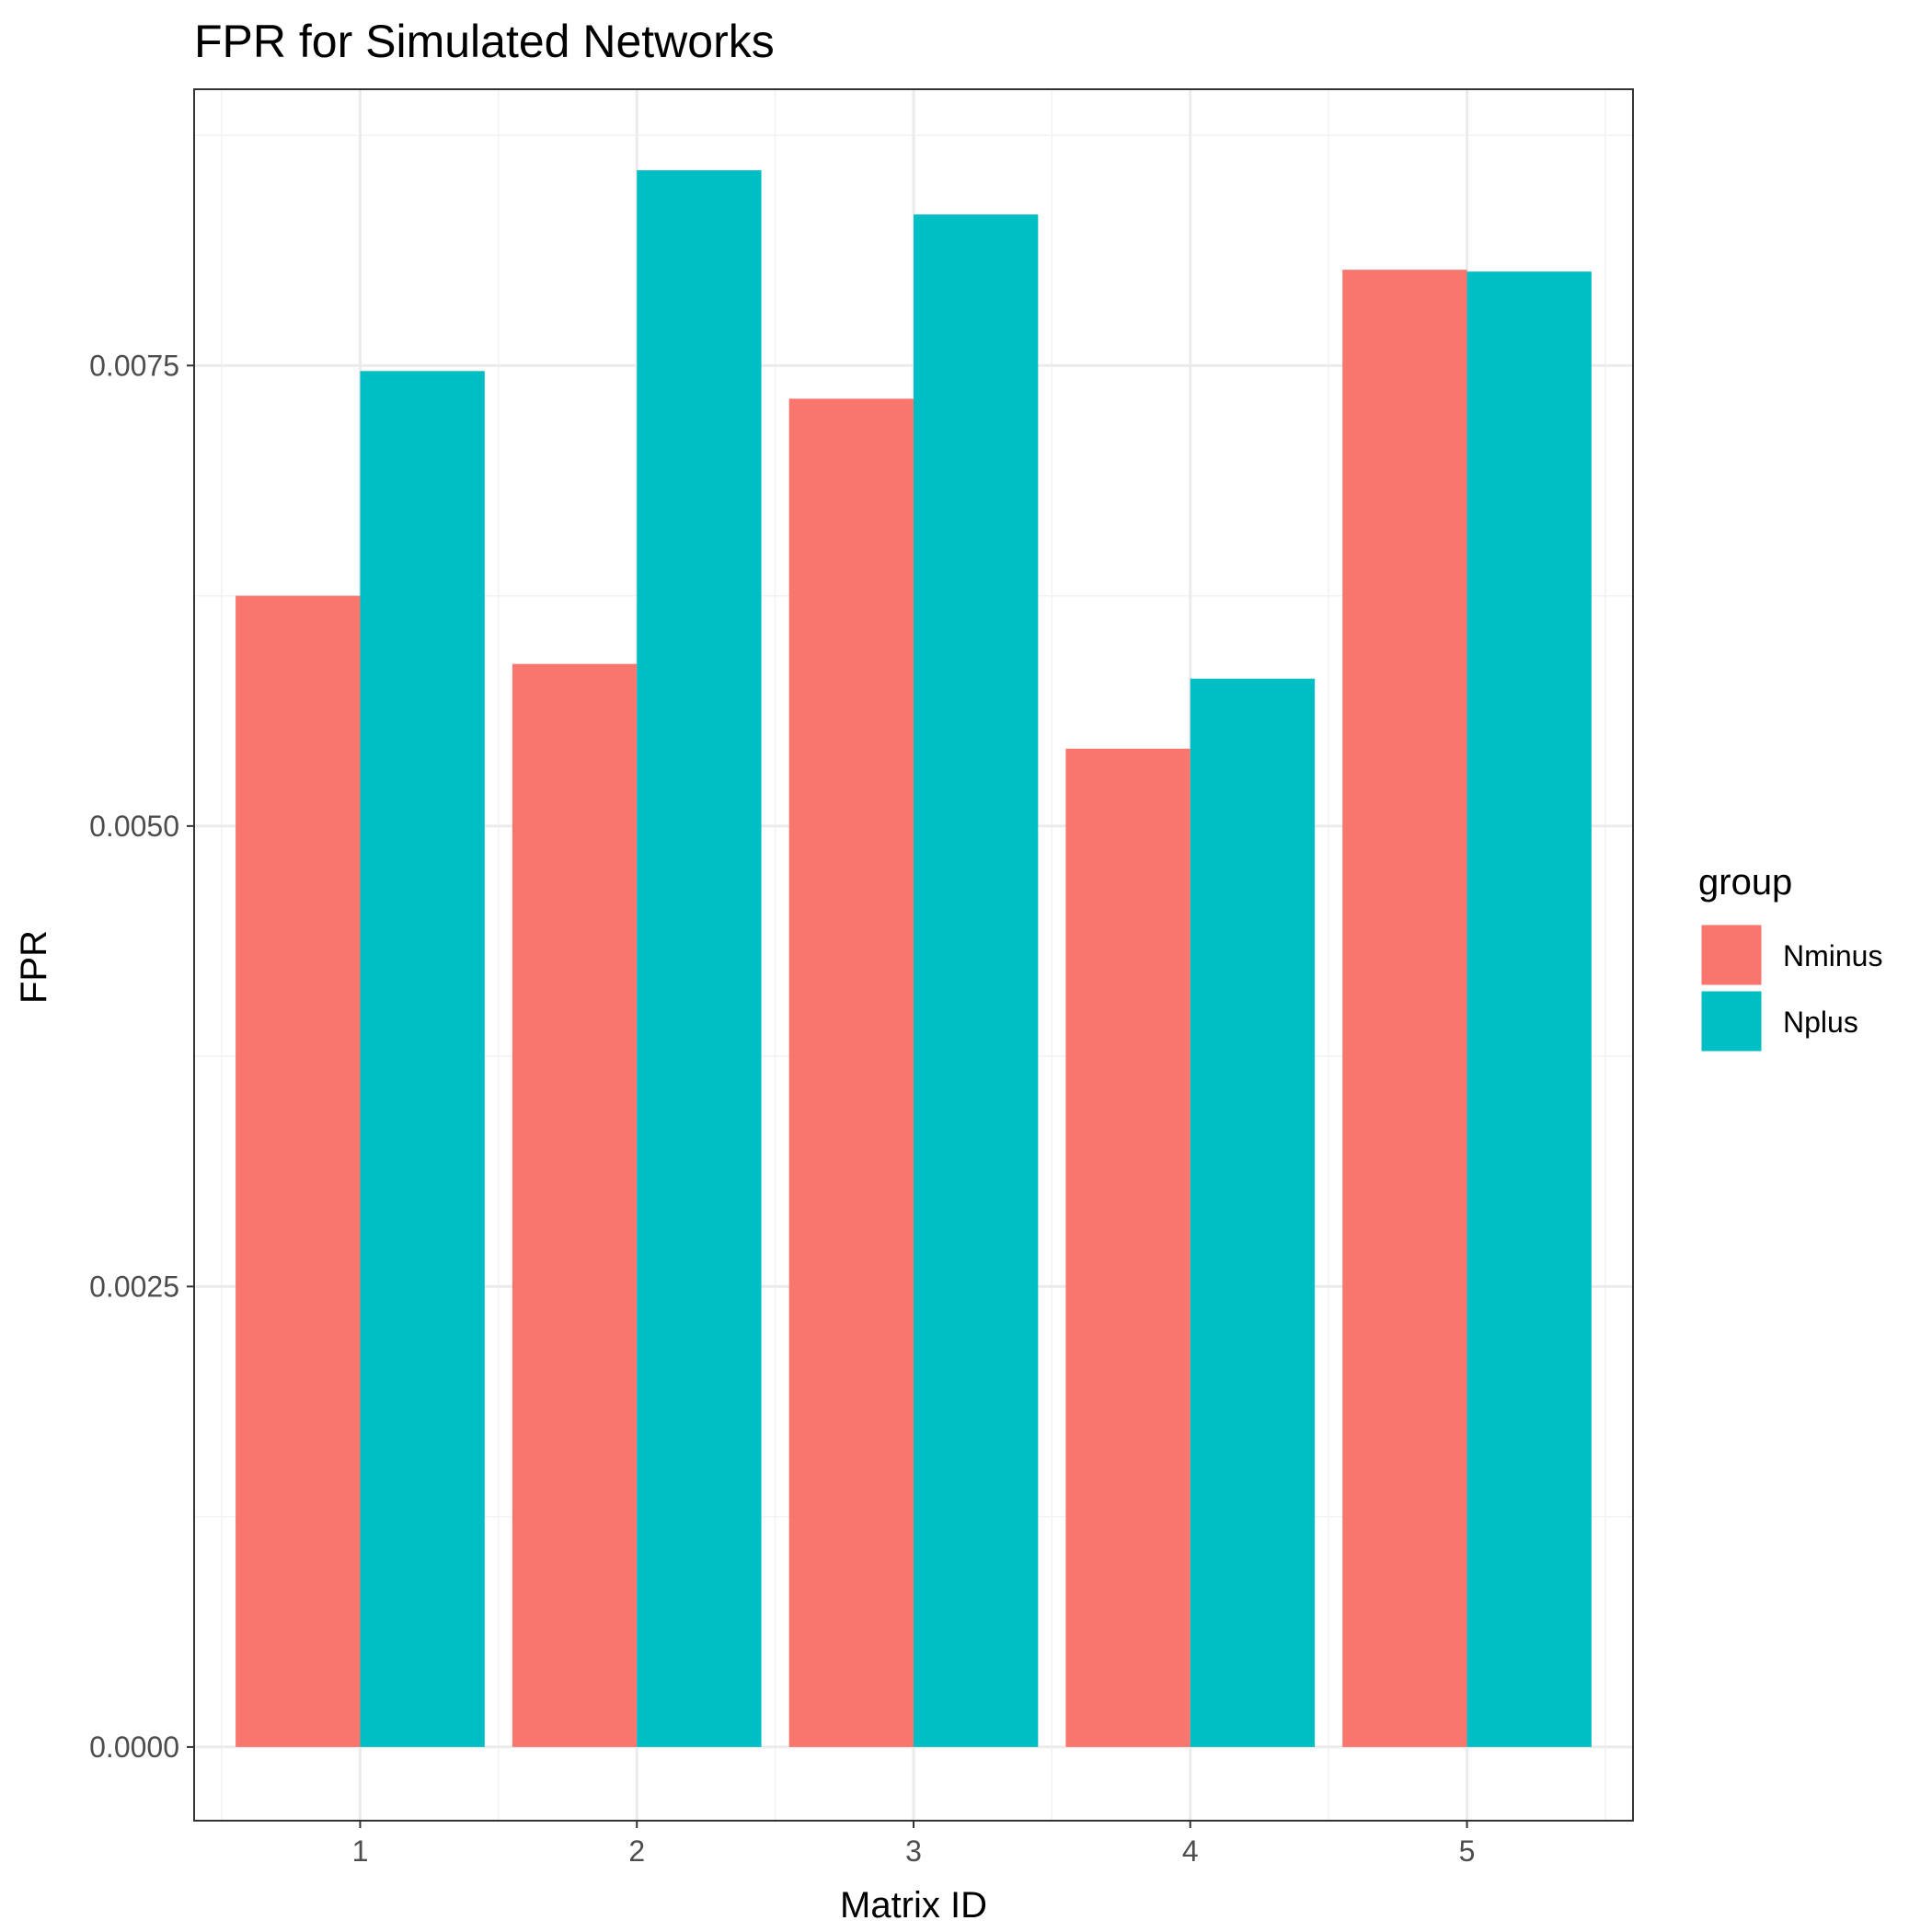 The width and height of the screenshot is (1932, 1932). Describe the element at coordinates (913, 1905) in the screenshot. I see `x-axis-title: Matrix ID` at that location.